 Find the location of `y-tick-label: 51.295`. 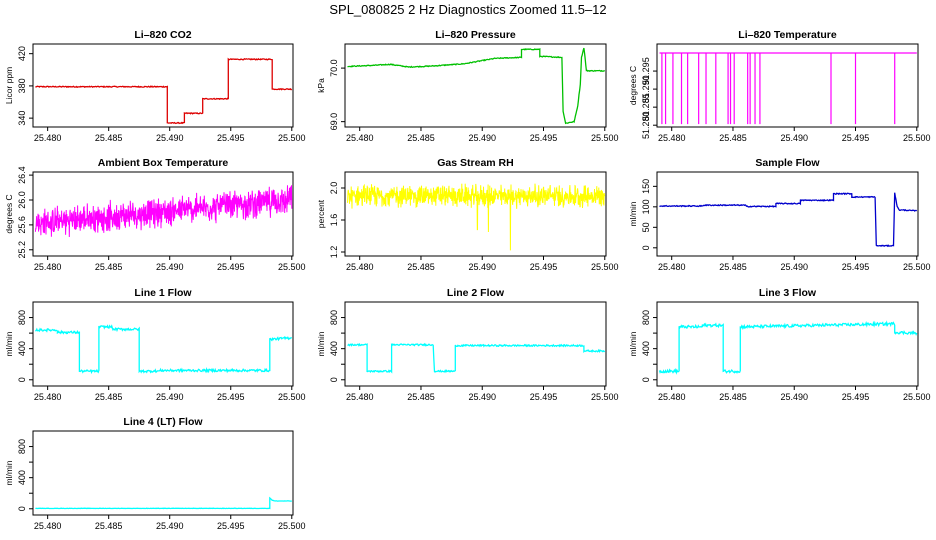

y-tick-label: 51.295 is located at coordinates (646, 71).